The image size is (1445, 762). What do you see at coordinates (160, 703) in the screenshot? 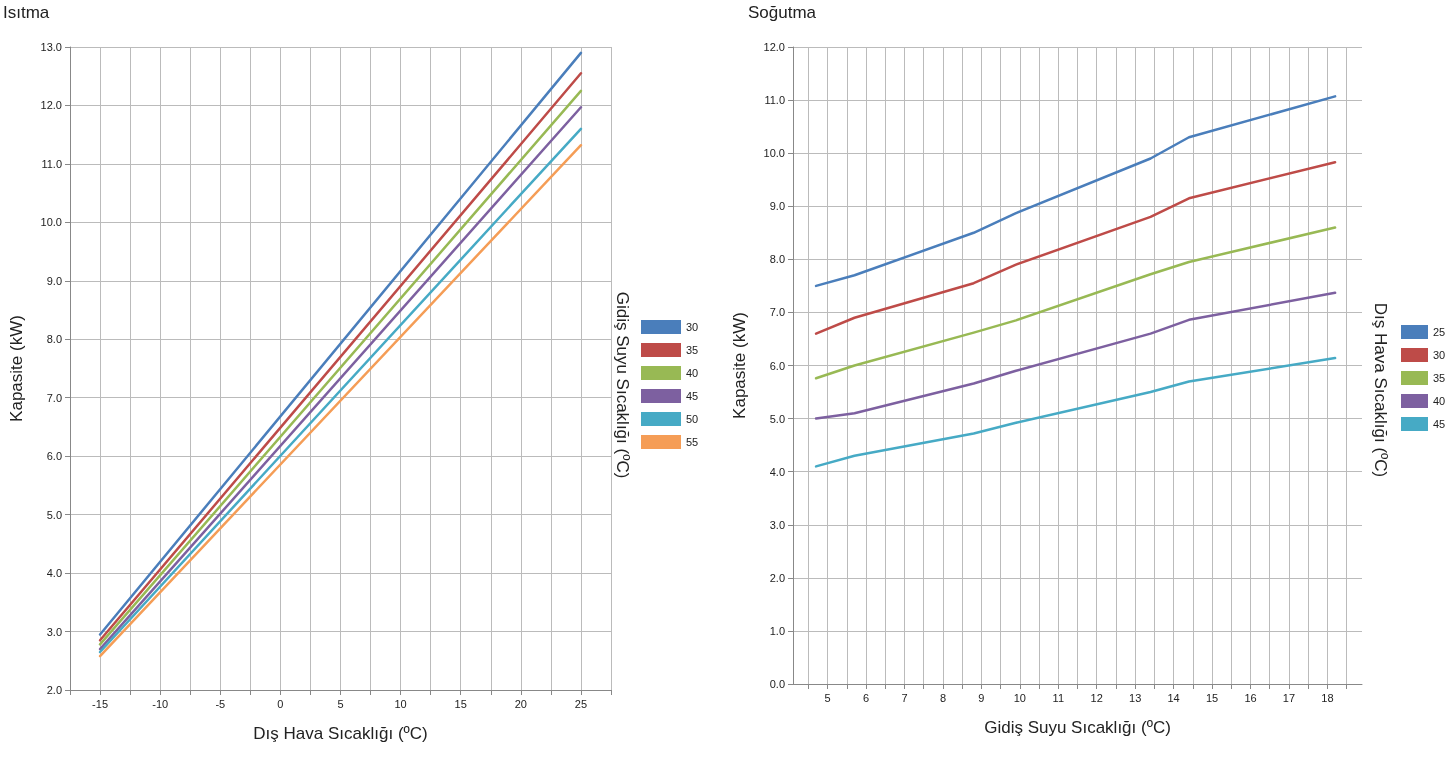
I see `x-tick-label: -10` at bounding box center [160, 703].